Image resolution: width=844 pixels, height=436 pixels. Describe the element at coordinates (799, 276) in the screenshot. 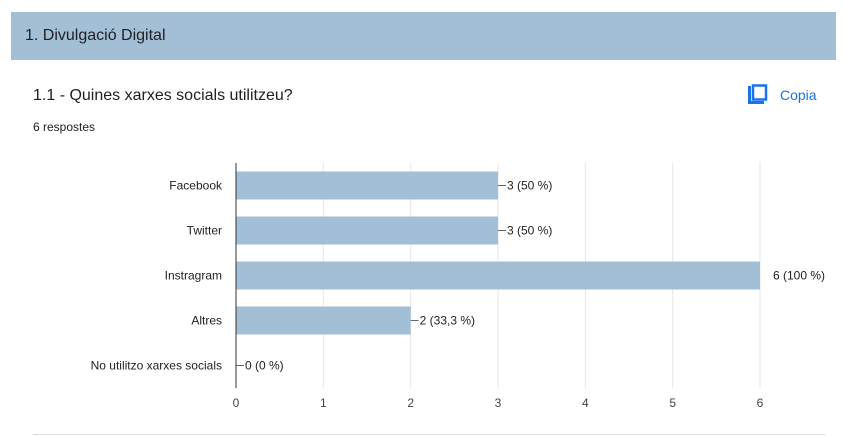

I see `data-label-2: 6 (100 %)` at that location.